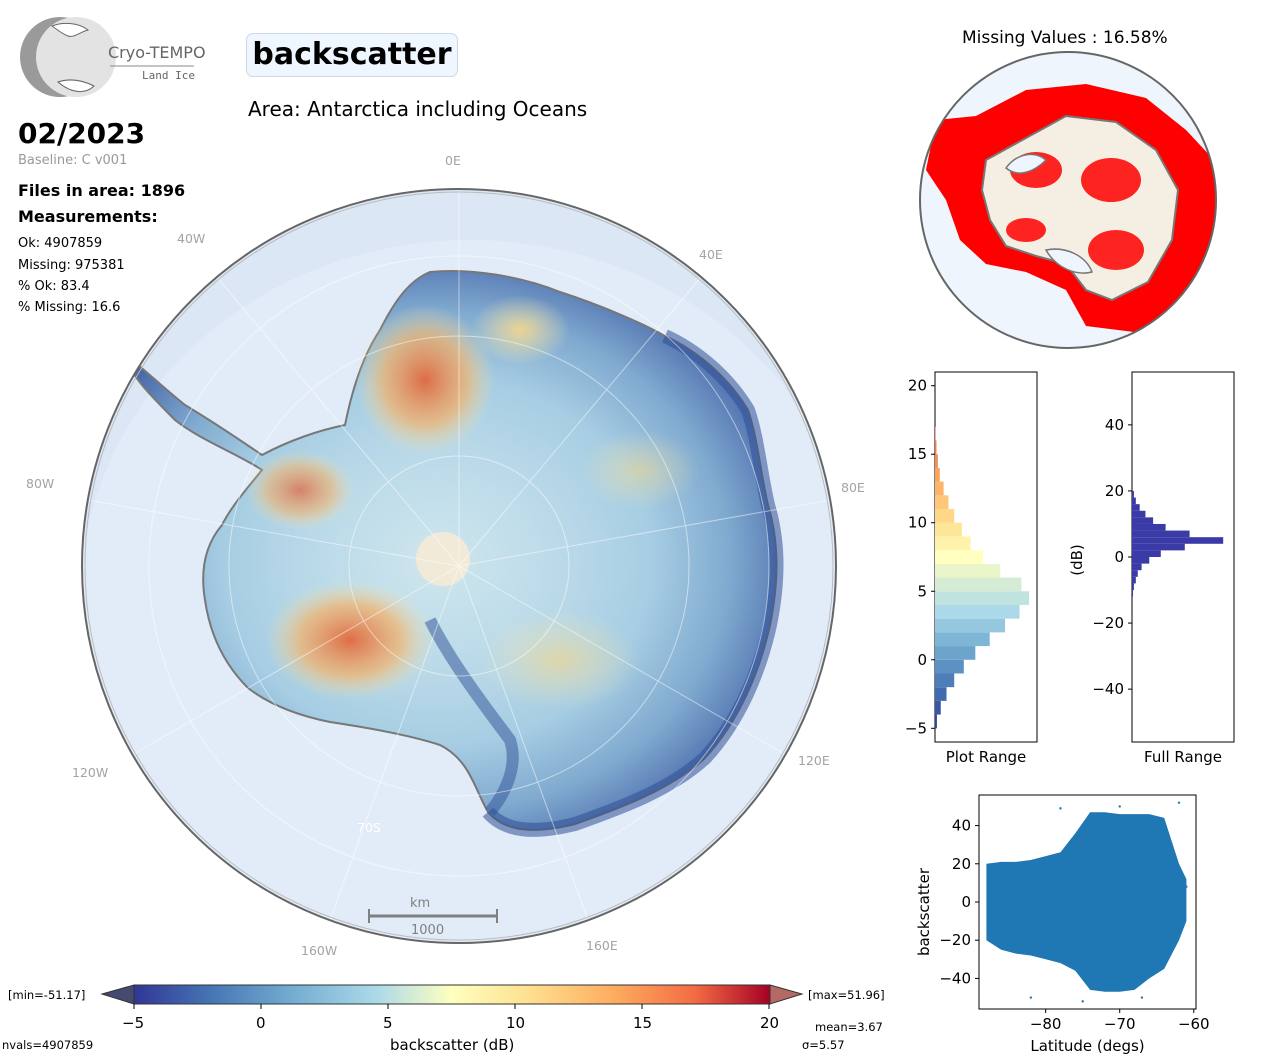  Describe the element at coordinates (1077, 560) in the screenshot. I see `full-range-ylabel: (dB)` at that location.